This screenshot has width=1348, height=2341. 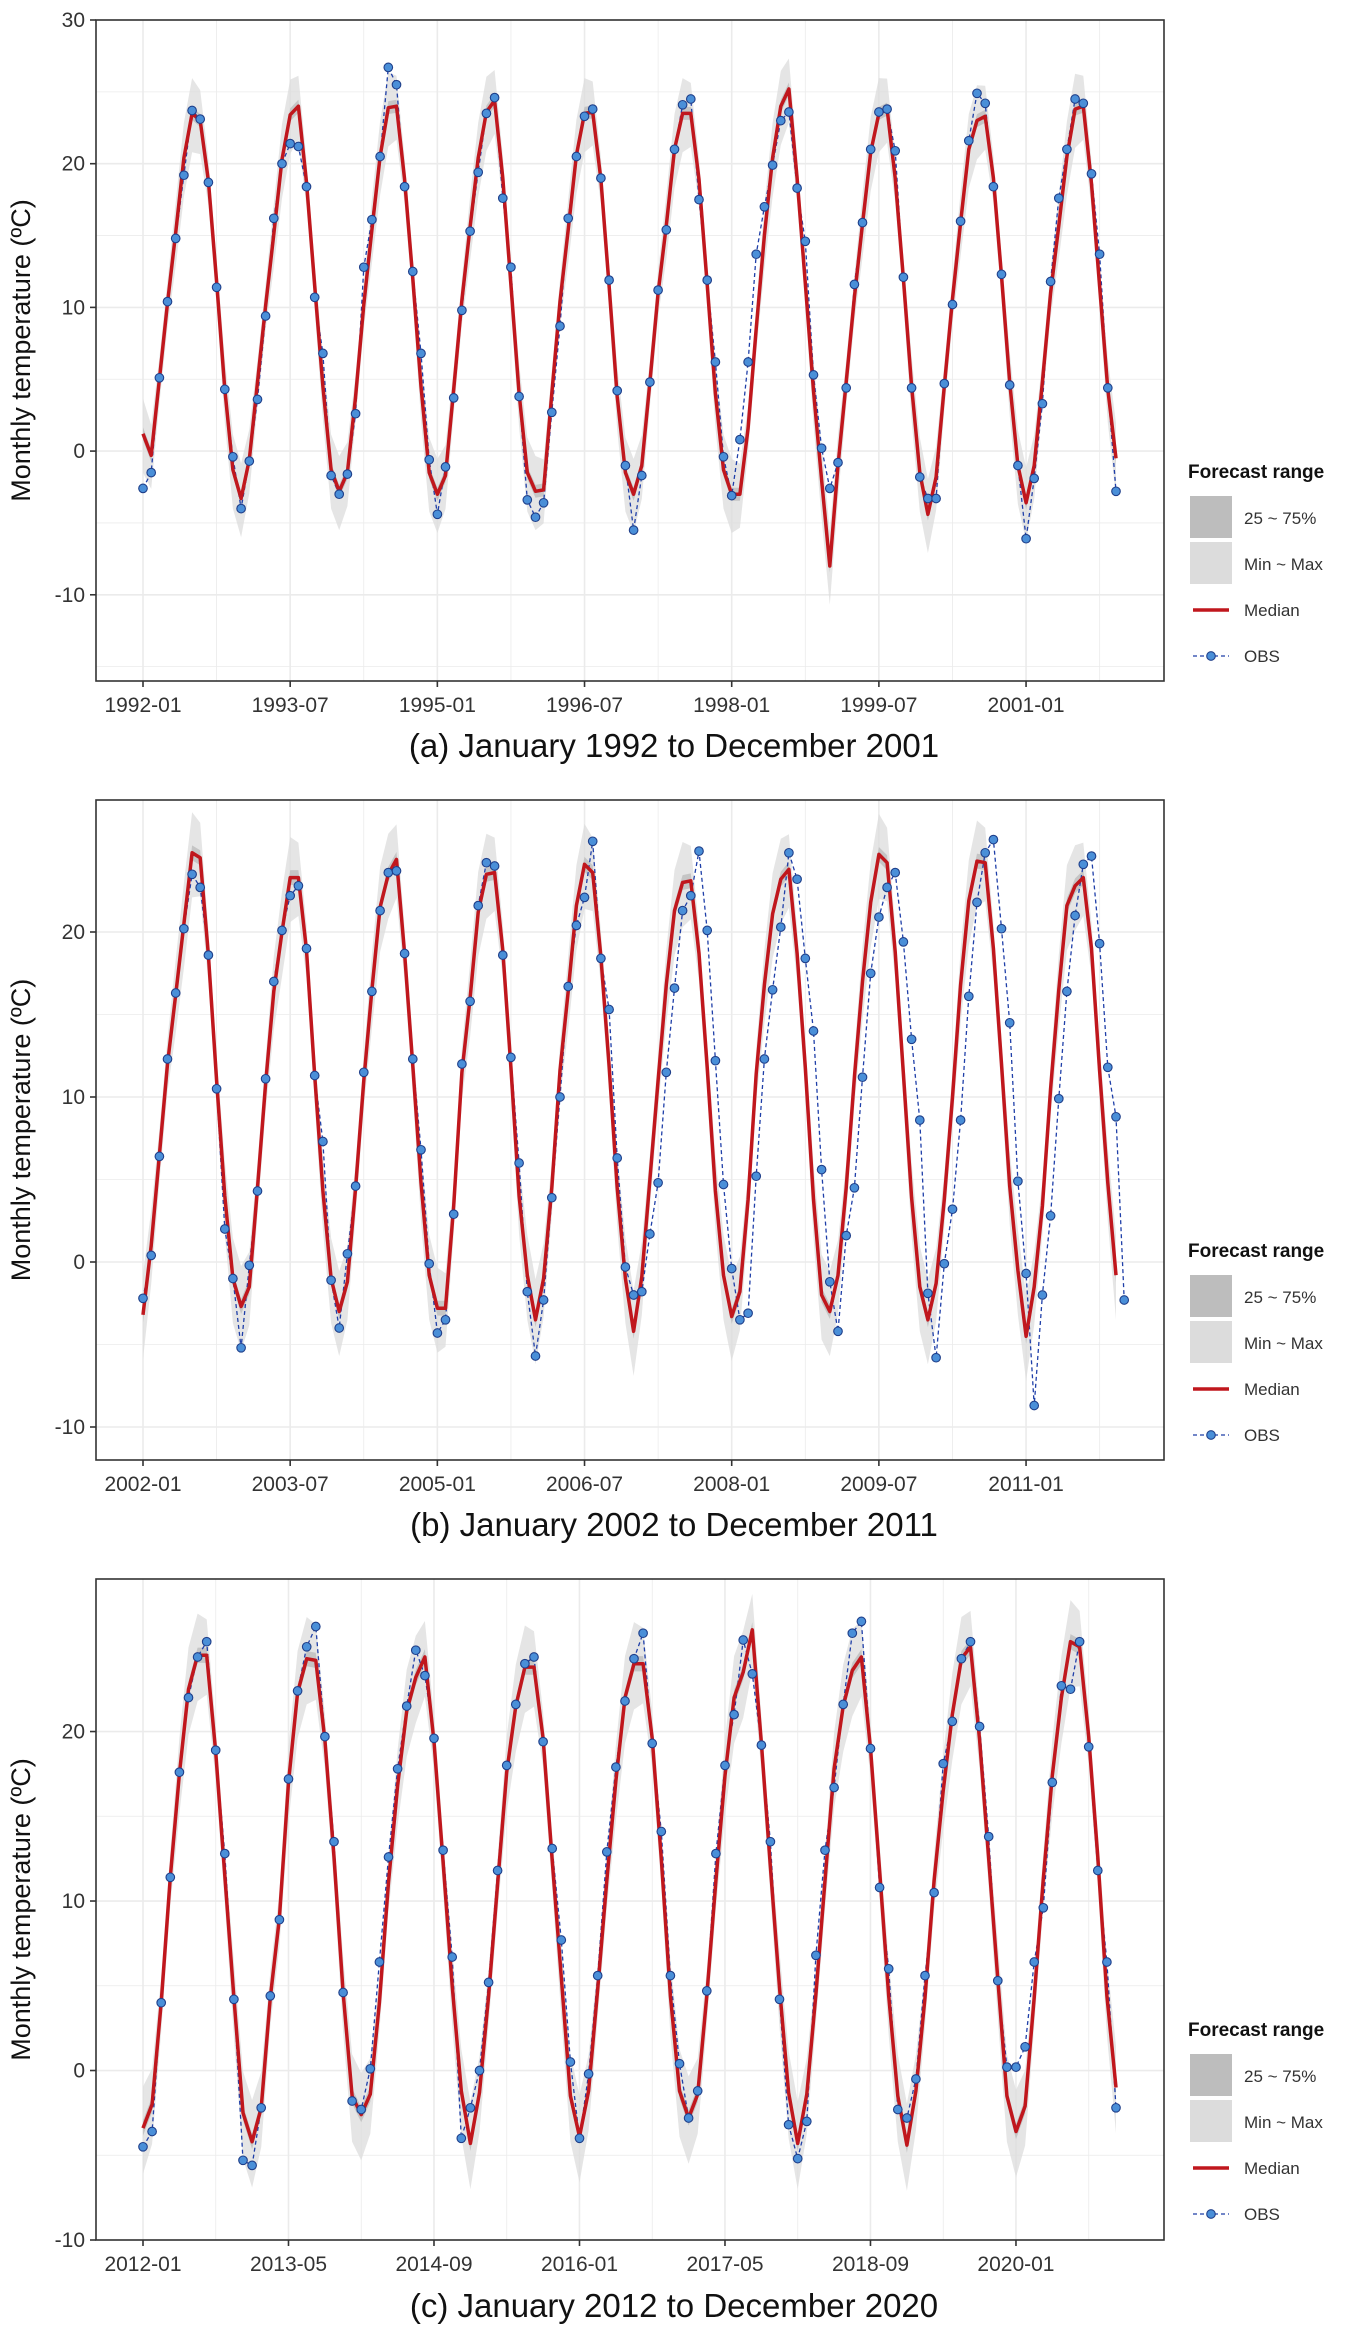 I want to click on legend-label-minmax: Min ~ Max, so click(x=1283, y=2122).